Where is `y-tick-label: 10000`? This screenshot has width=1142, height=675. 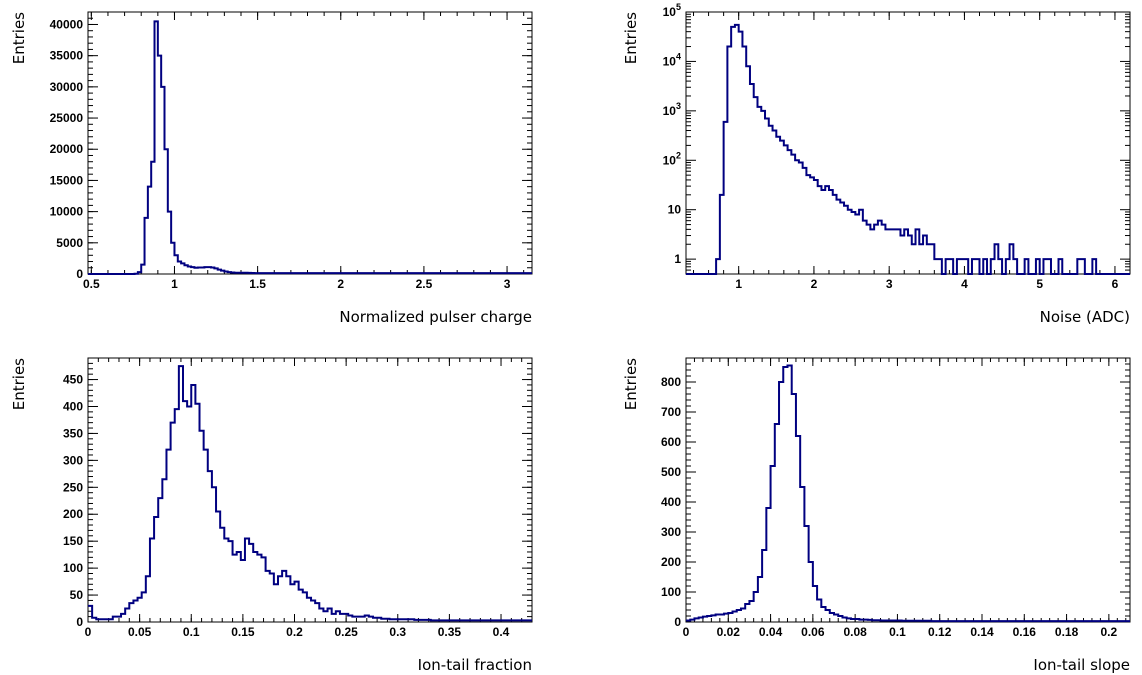 y-tick-label: 10000 is located at coordinates (67, 212).